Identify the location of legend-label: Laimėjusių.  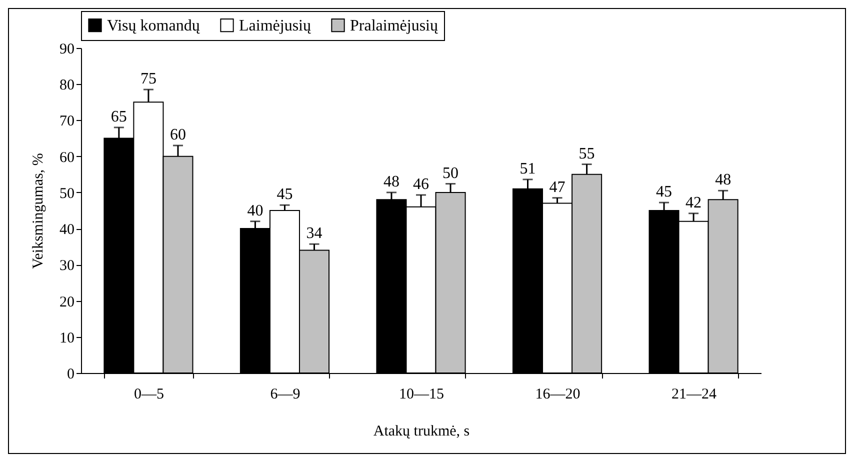
(275, 25).